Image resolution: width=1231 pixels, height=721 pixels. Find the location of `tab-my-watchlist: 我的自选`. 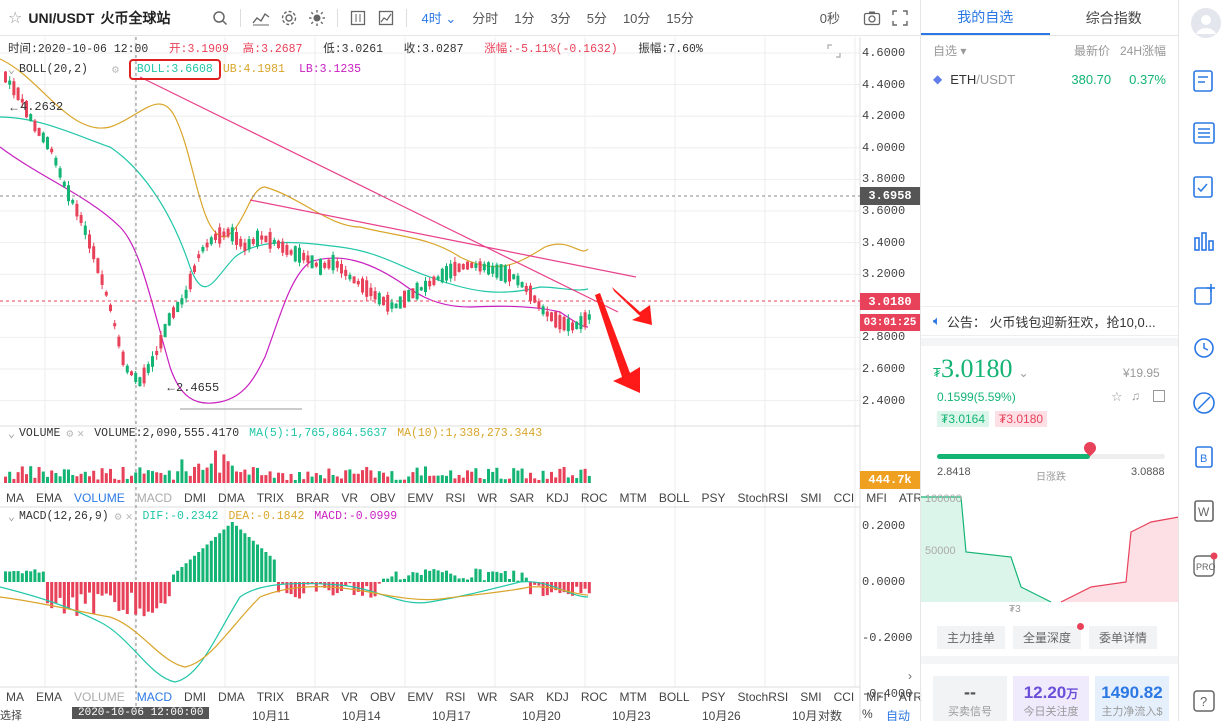

tab-my-watchlist: 我的自选 is located at coordinates (985, 17).